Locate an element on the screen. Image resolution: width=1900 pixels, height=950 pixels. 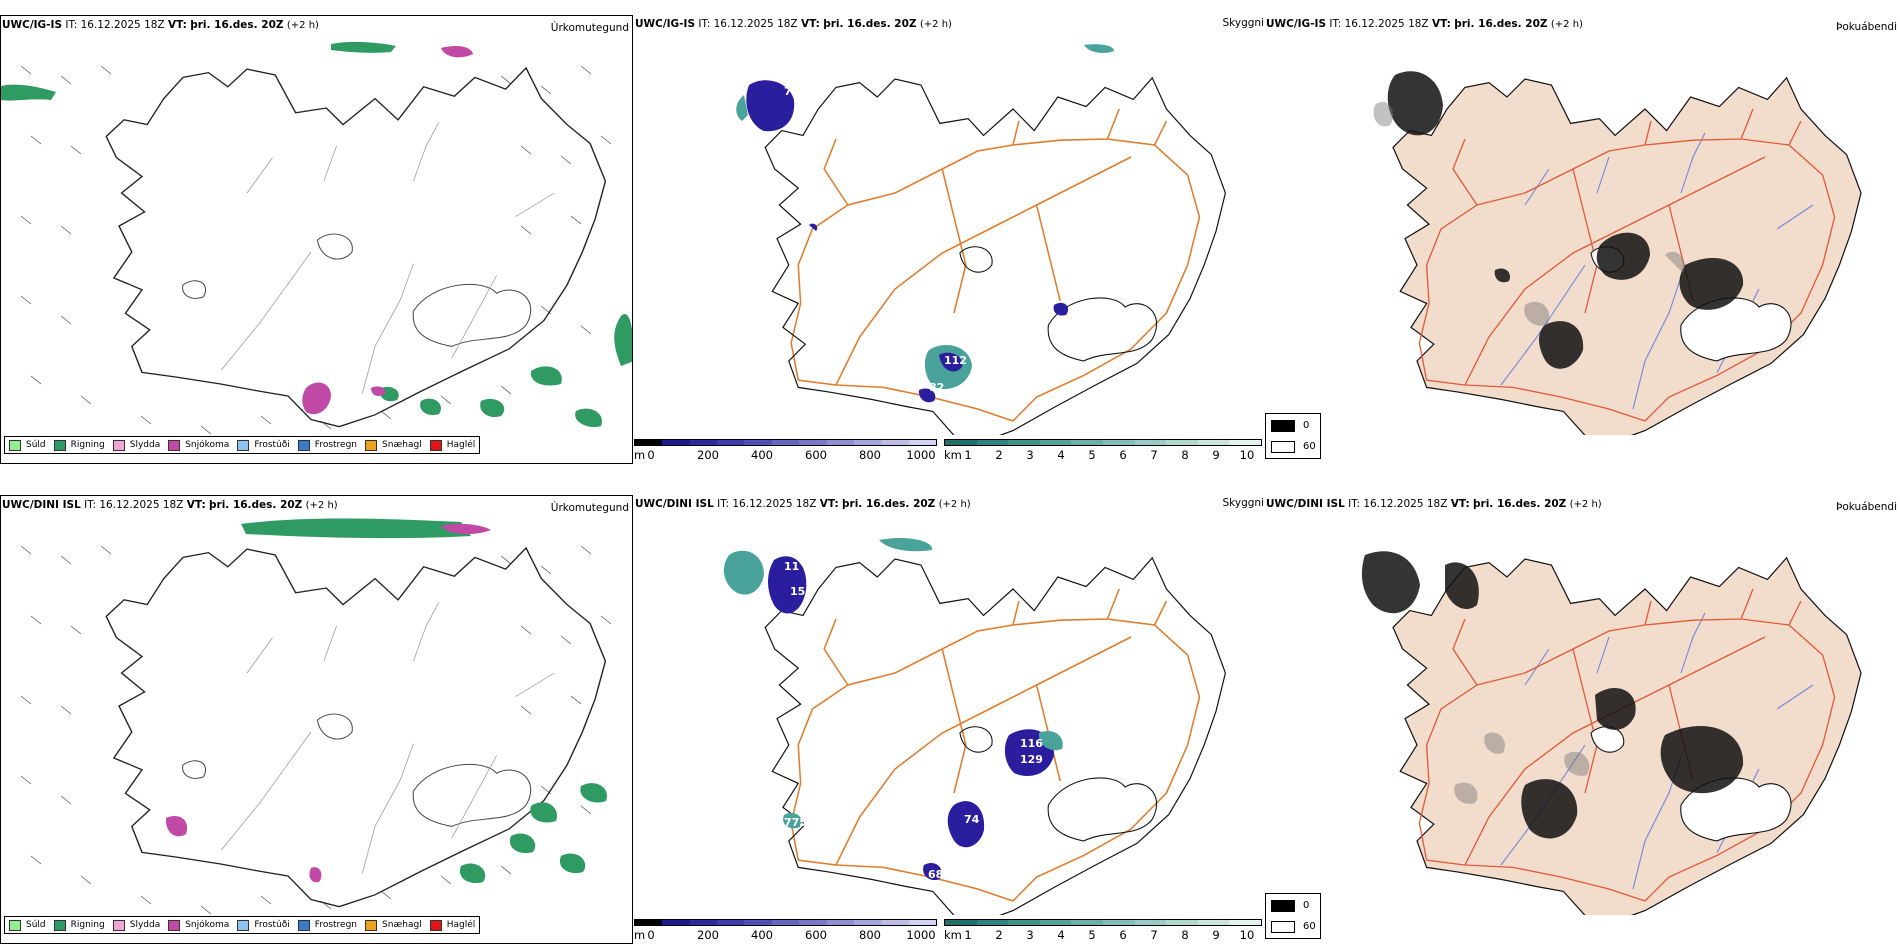
fog-legend-value: 60 is located at coordinates (1309, 446).